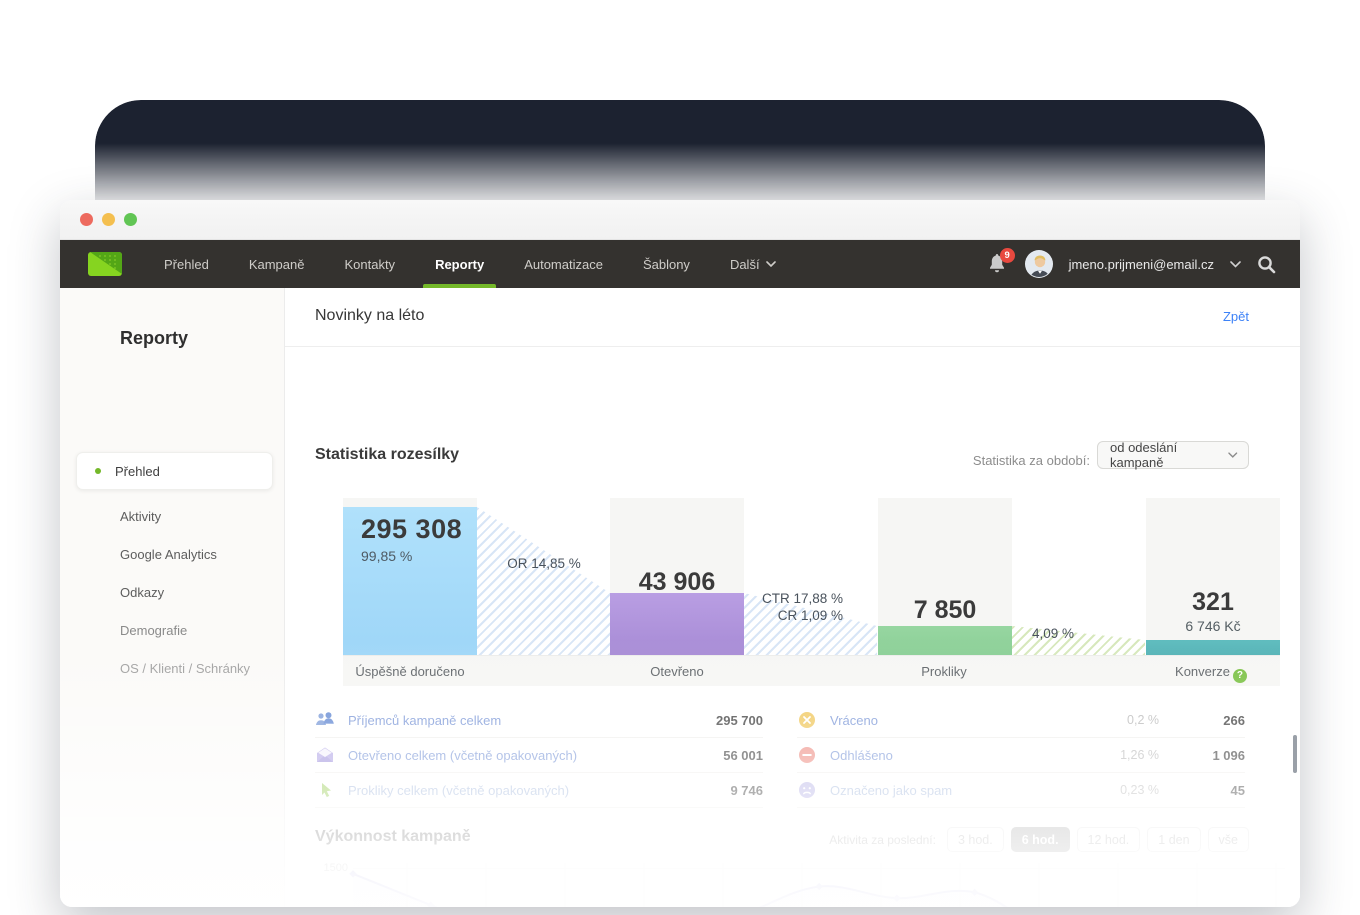 This screenshot has width=1360, height=915. I want to click on sidebar-item-google-analytics: Google Analytics, so click(168, 554).